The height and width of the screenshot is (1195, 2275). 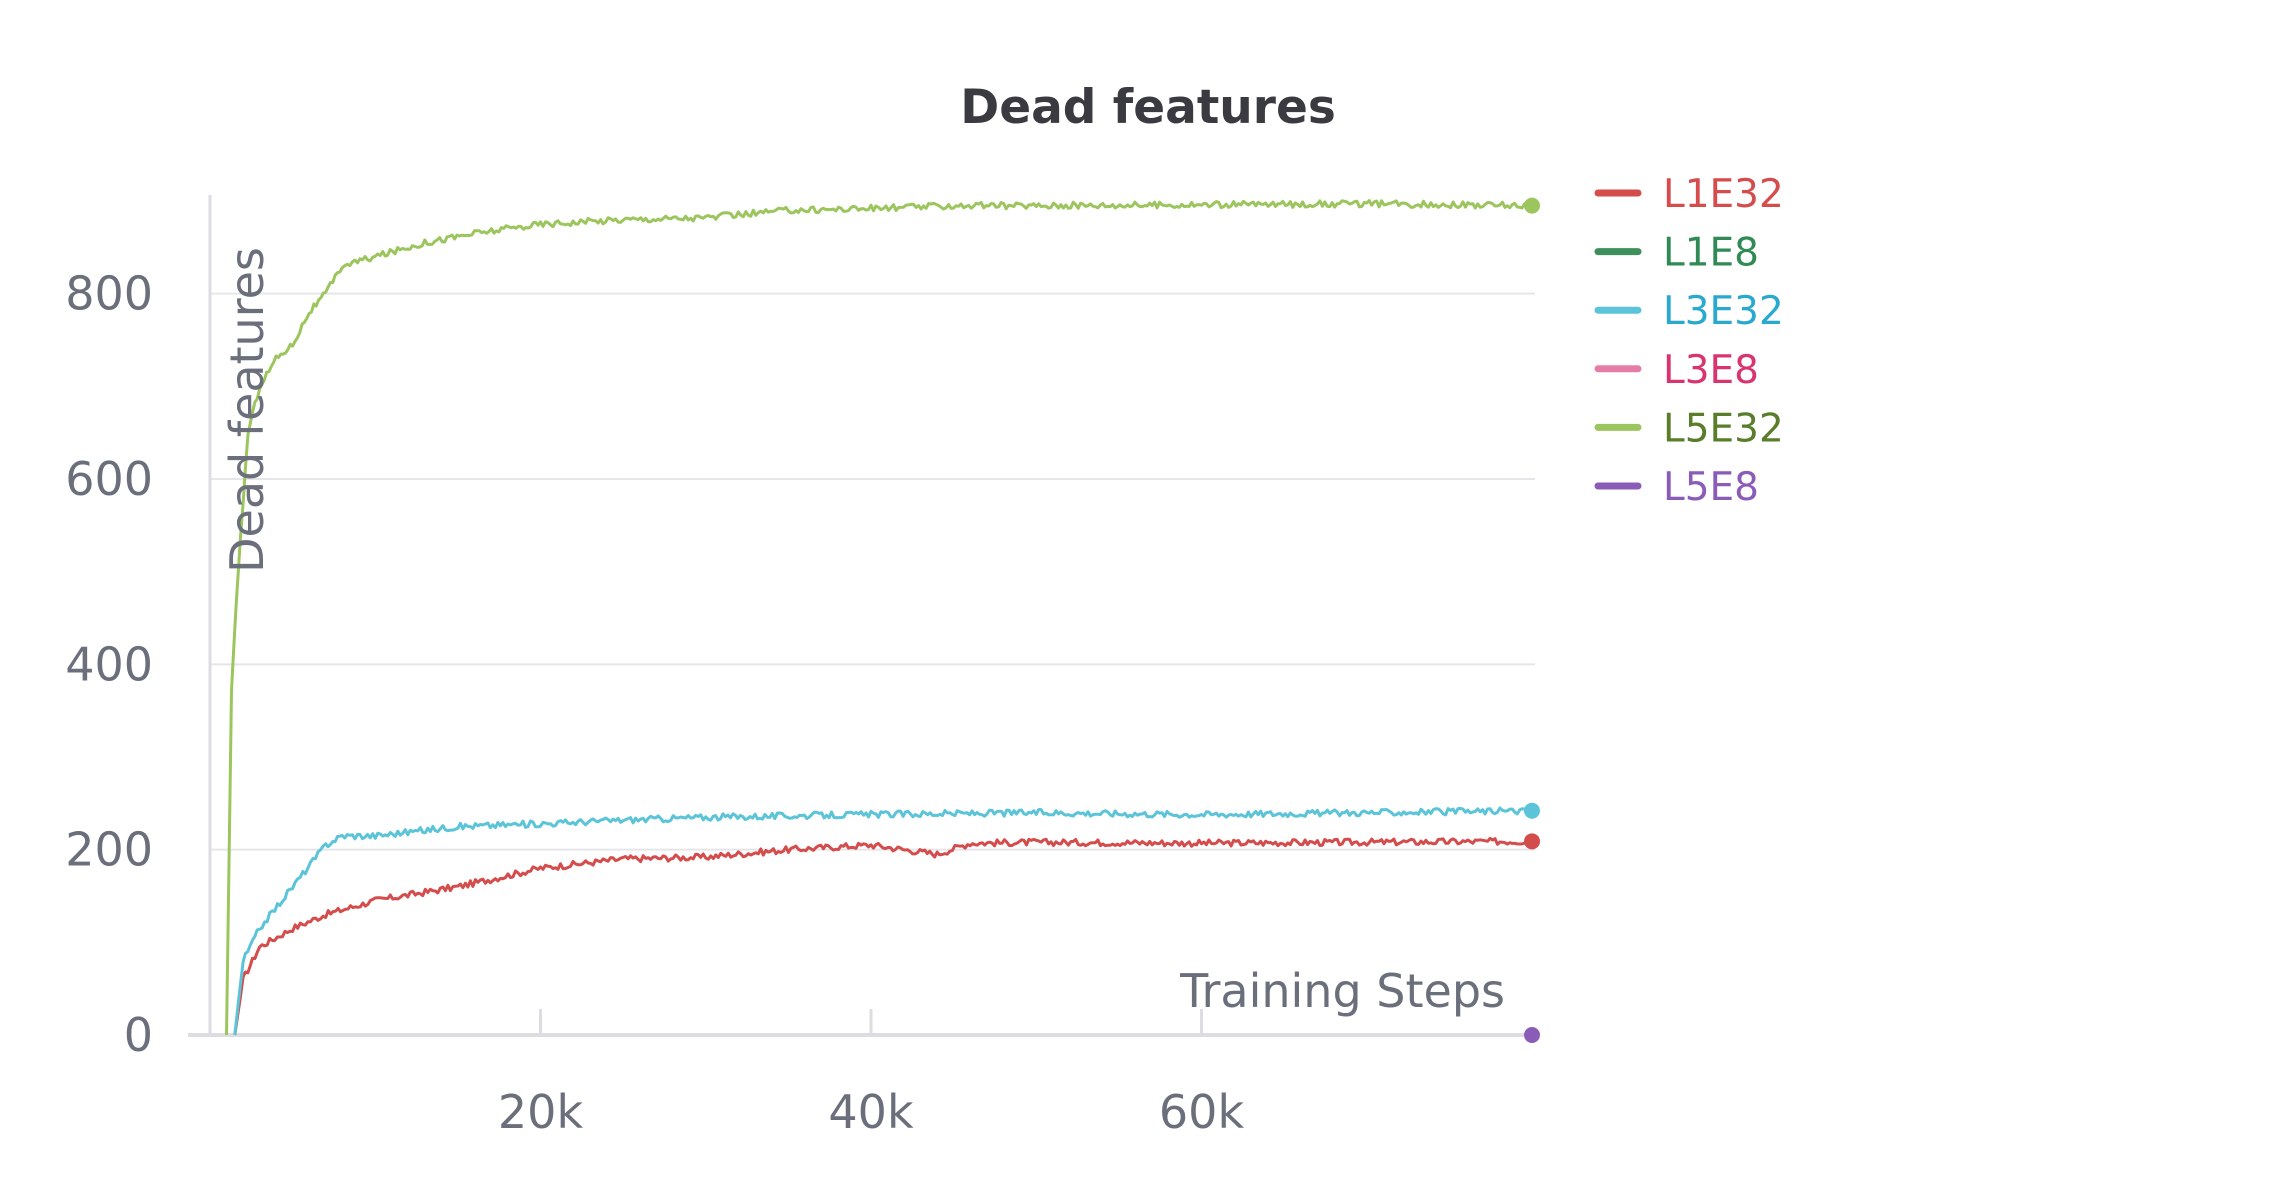 I want to click on x-tick-label: 20k, so click(x=541, y=1112).